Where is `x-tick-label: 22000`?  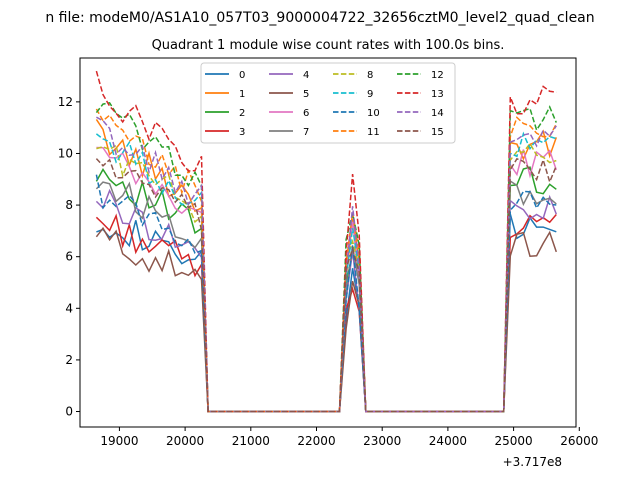
x-tick-label: 22000 is located at coordinates (316, 441).